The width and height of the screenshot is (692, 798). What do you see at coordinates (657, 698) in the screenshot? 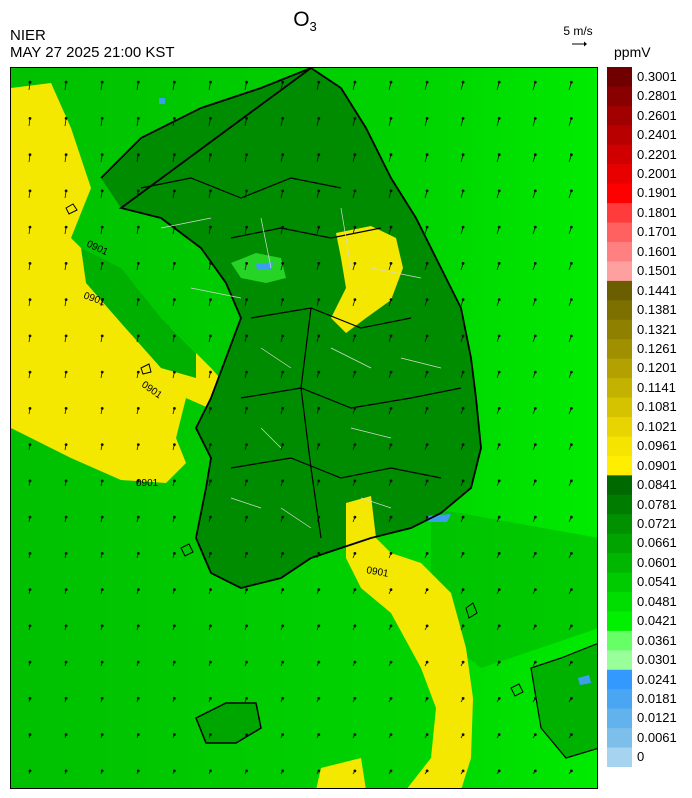
I see `colorbar-label: 0.0181` at bounding box center [657, 698].